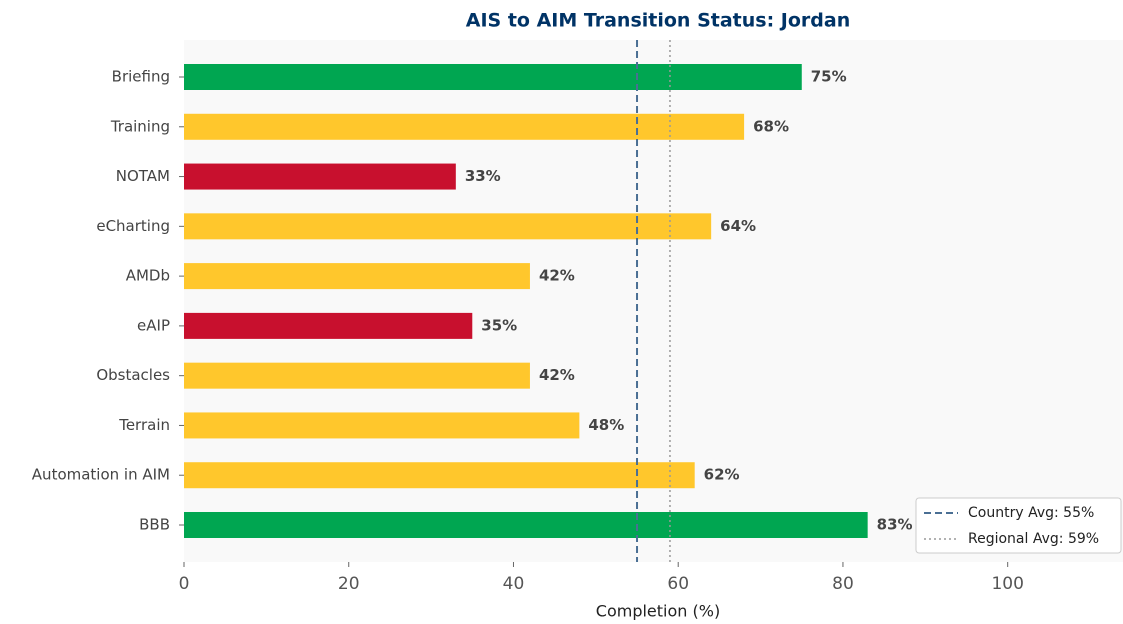 The height and width of the screenshot is (624, 1123). What do you see at coordinates (843, 584) in the screenshot?
I see `x-tick-label: 80` at bounding box center [843, 584].